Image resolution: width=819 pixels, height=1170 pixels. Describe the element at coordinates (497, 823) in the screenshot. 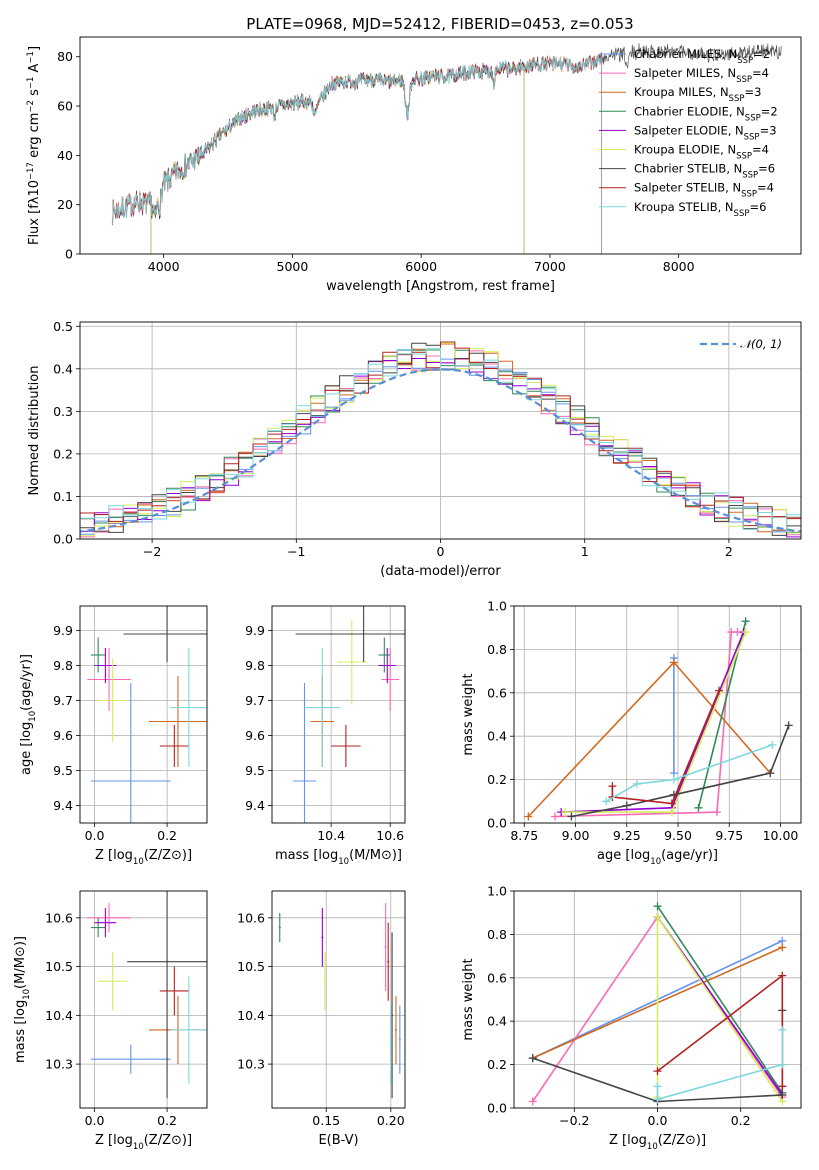

I see `weight-vs-age-ytick-label: 0.0` at that location.